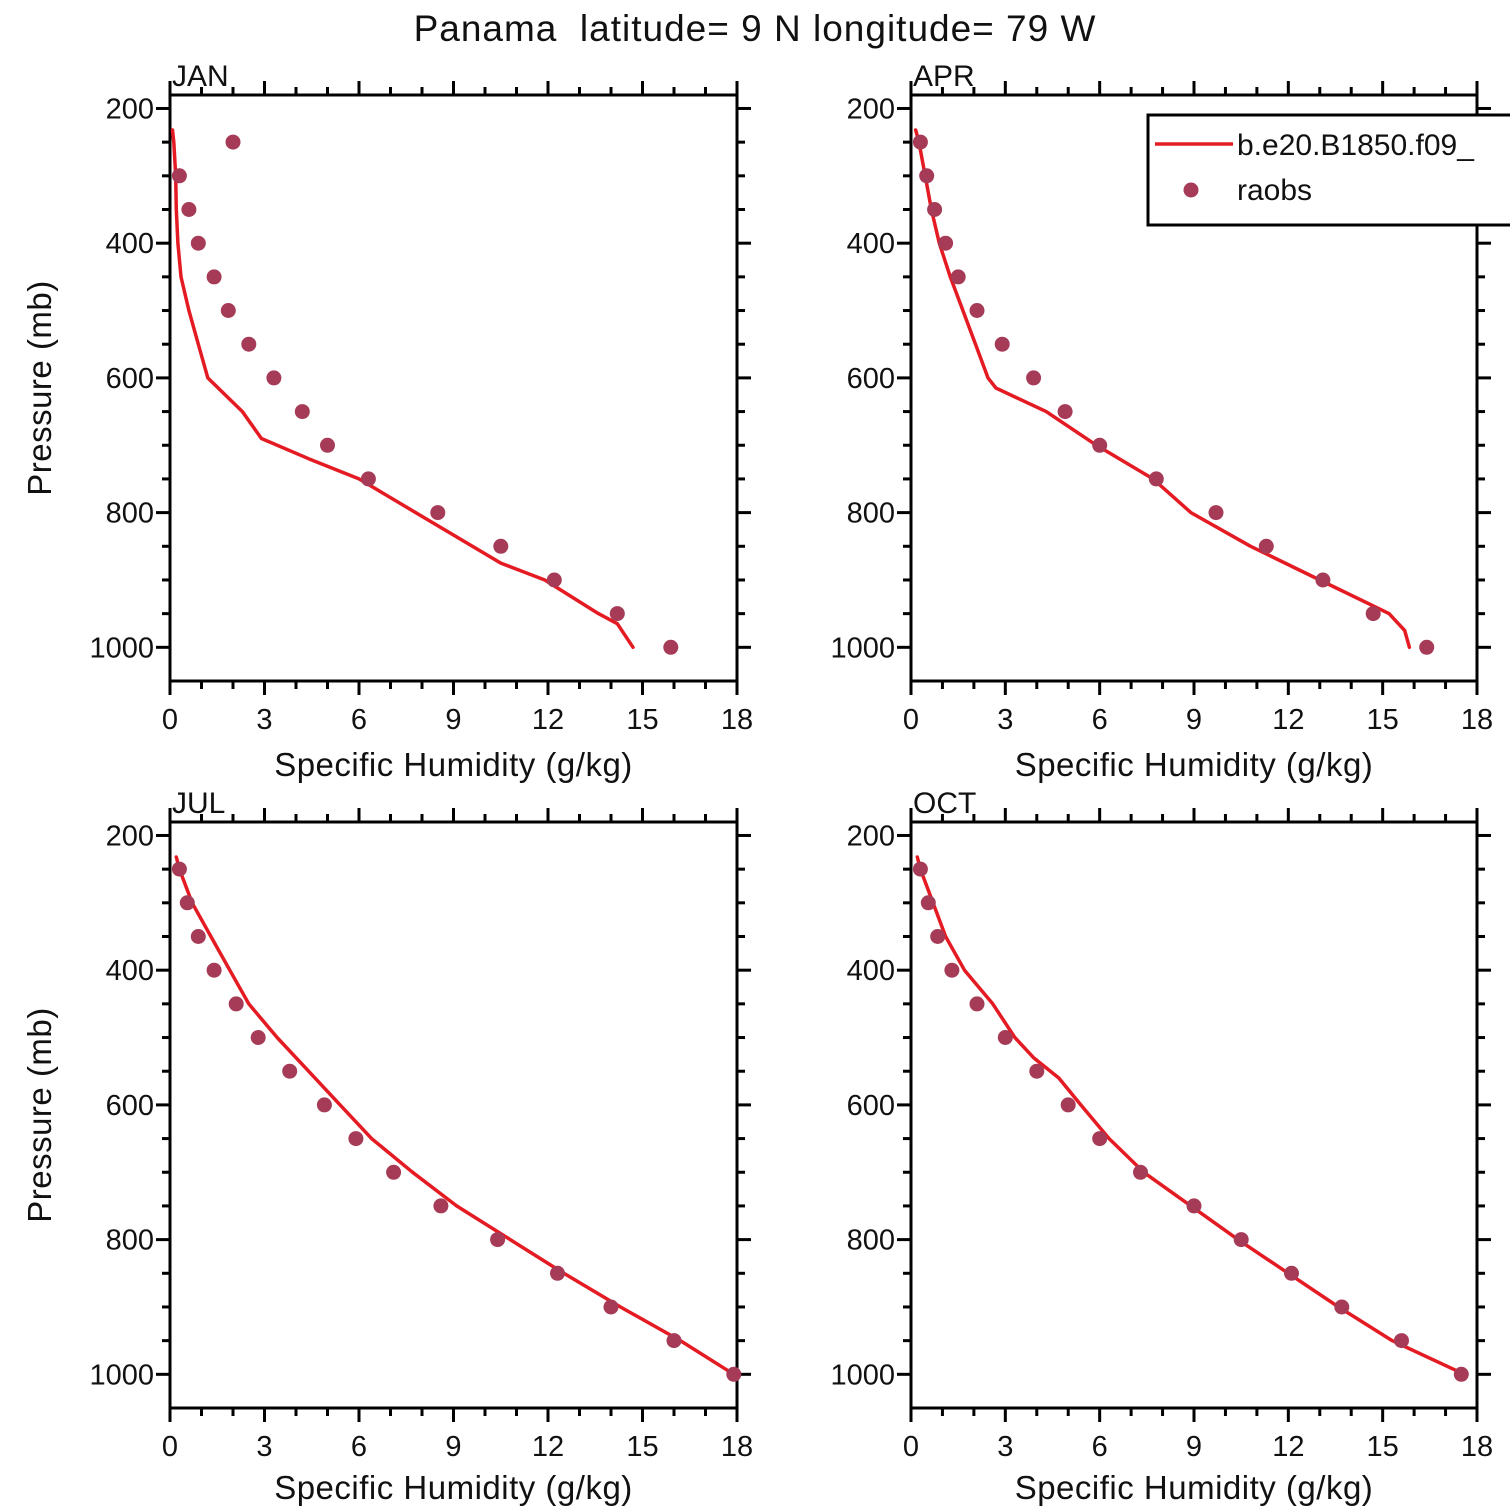 The height and width of the screenshot is (1510, 1510). I want to click on legend: b.e20.B1850.f09_raobs, so click(1328, 170).